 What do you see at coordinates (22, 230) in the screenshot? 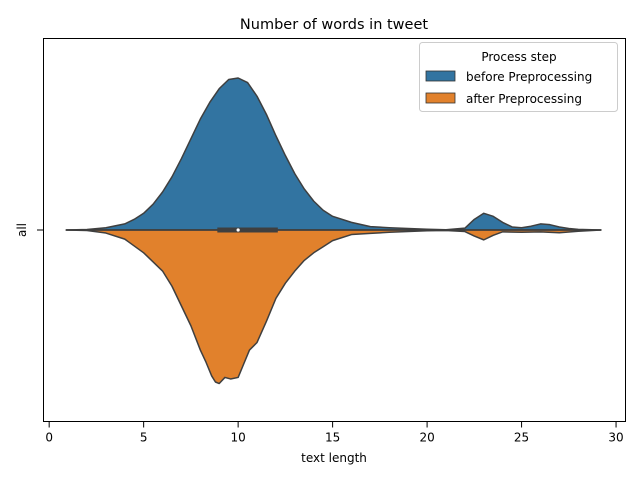
I see `y-tick-label: all` at bounding box center [22, 230].